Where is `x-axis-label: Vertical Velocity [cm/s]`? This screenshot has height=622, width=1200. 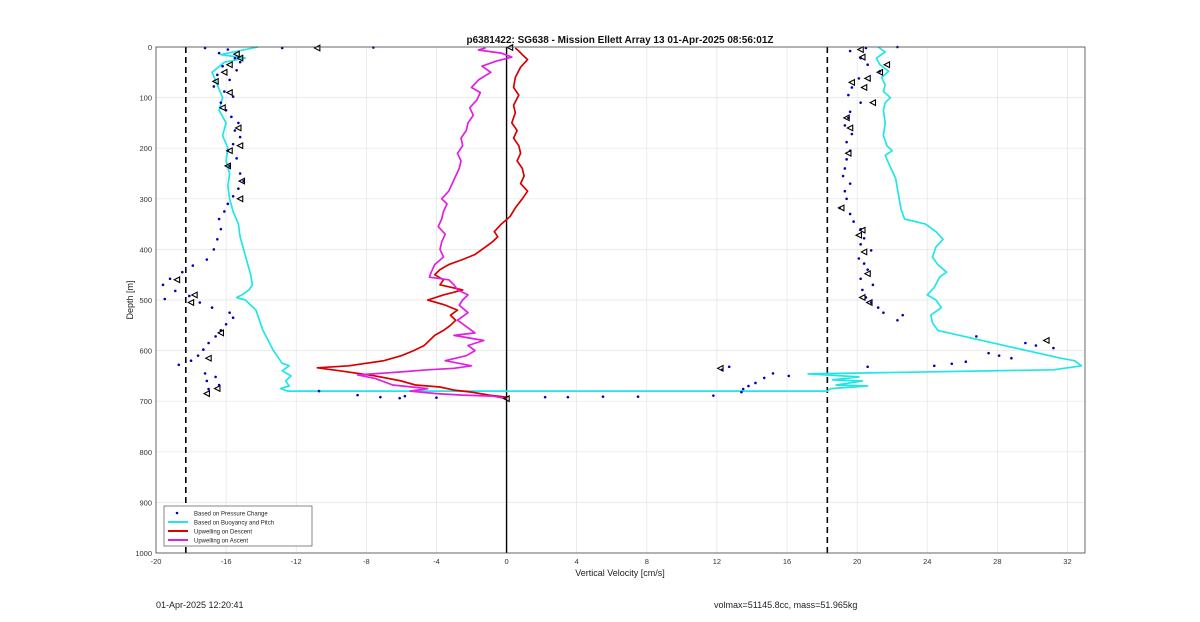
x-axis-label: Vertical Velocity [cm/s] is located at coordinates (620, 573).